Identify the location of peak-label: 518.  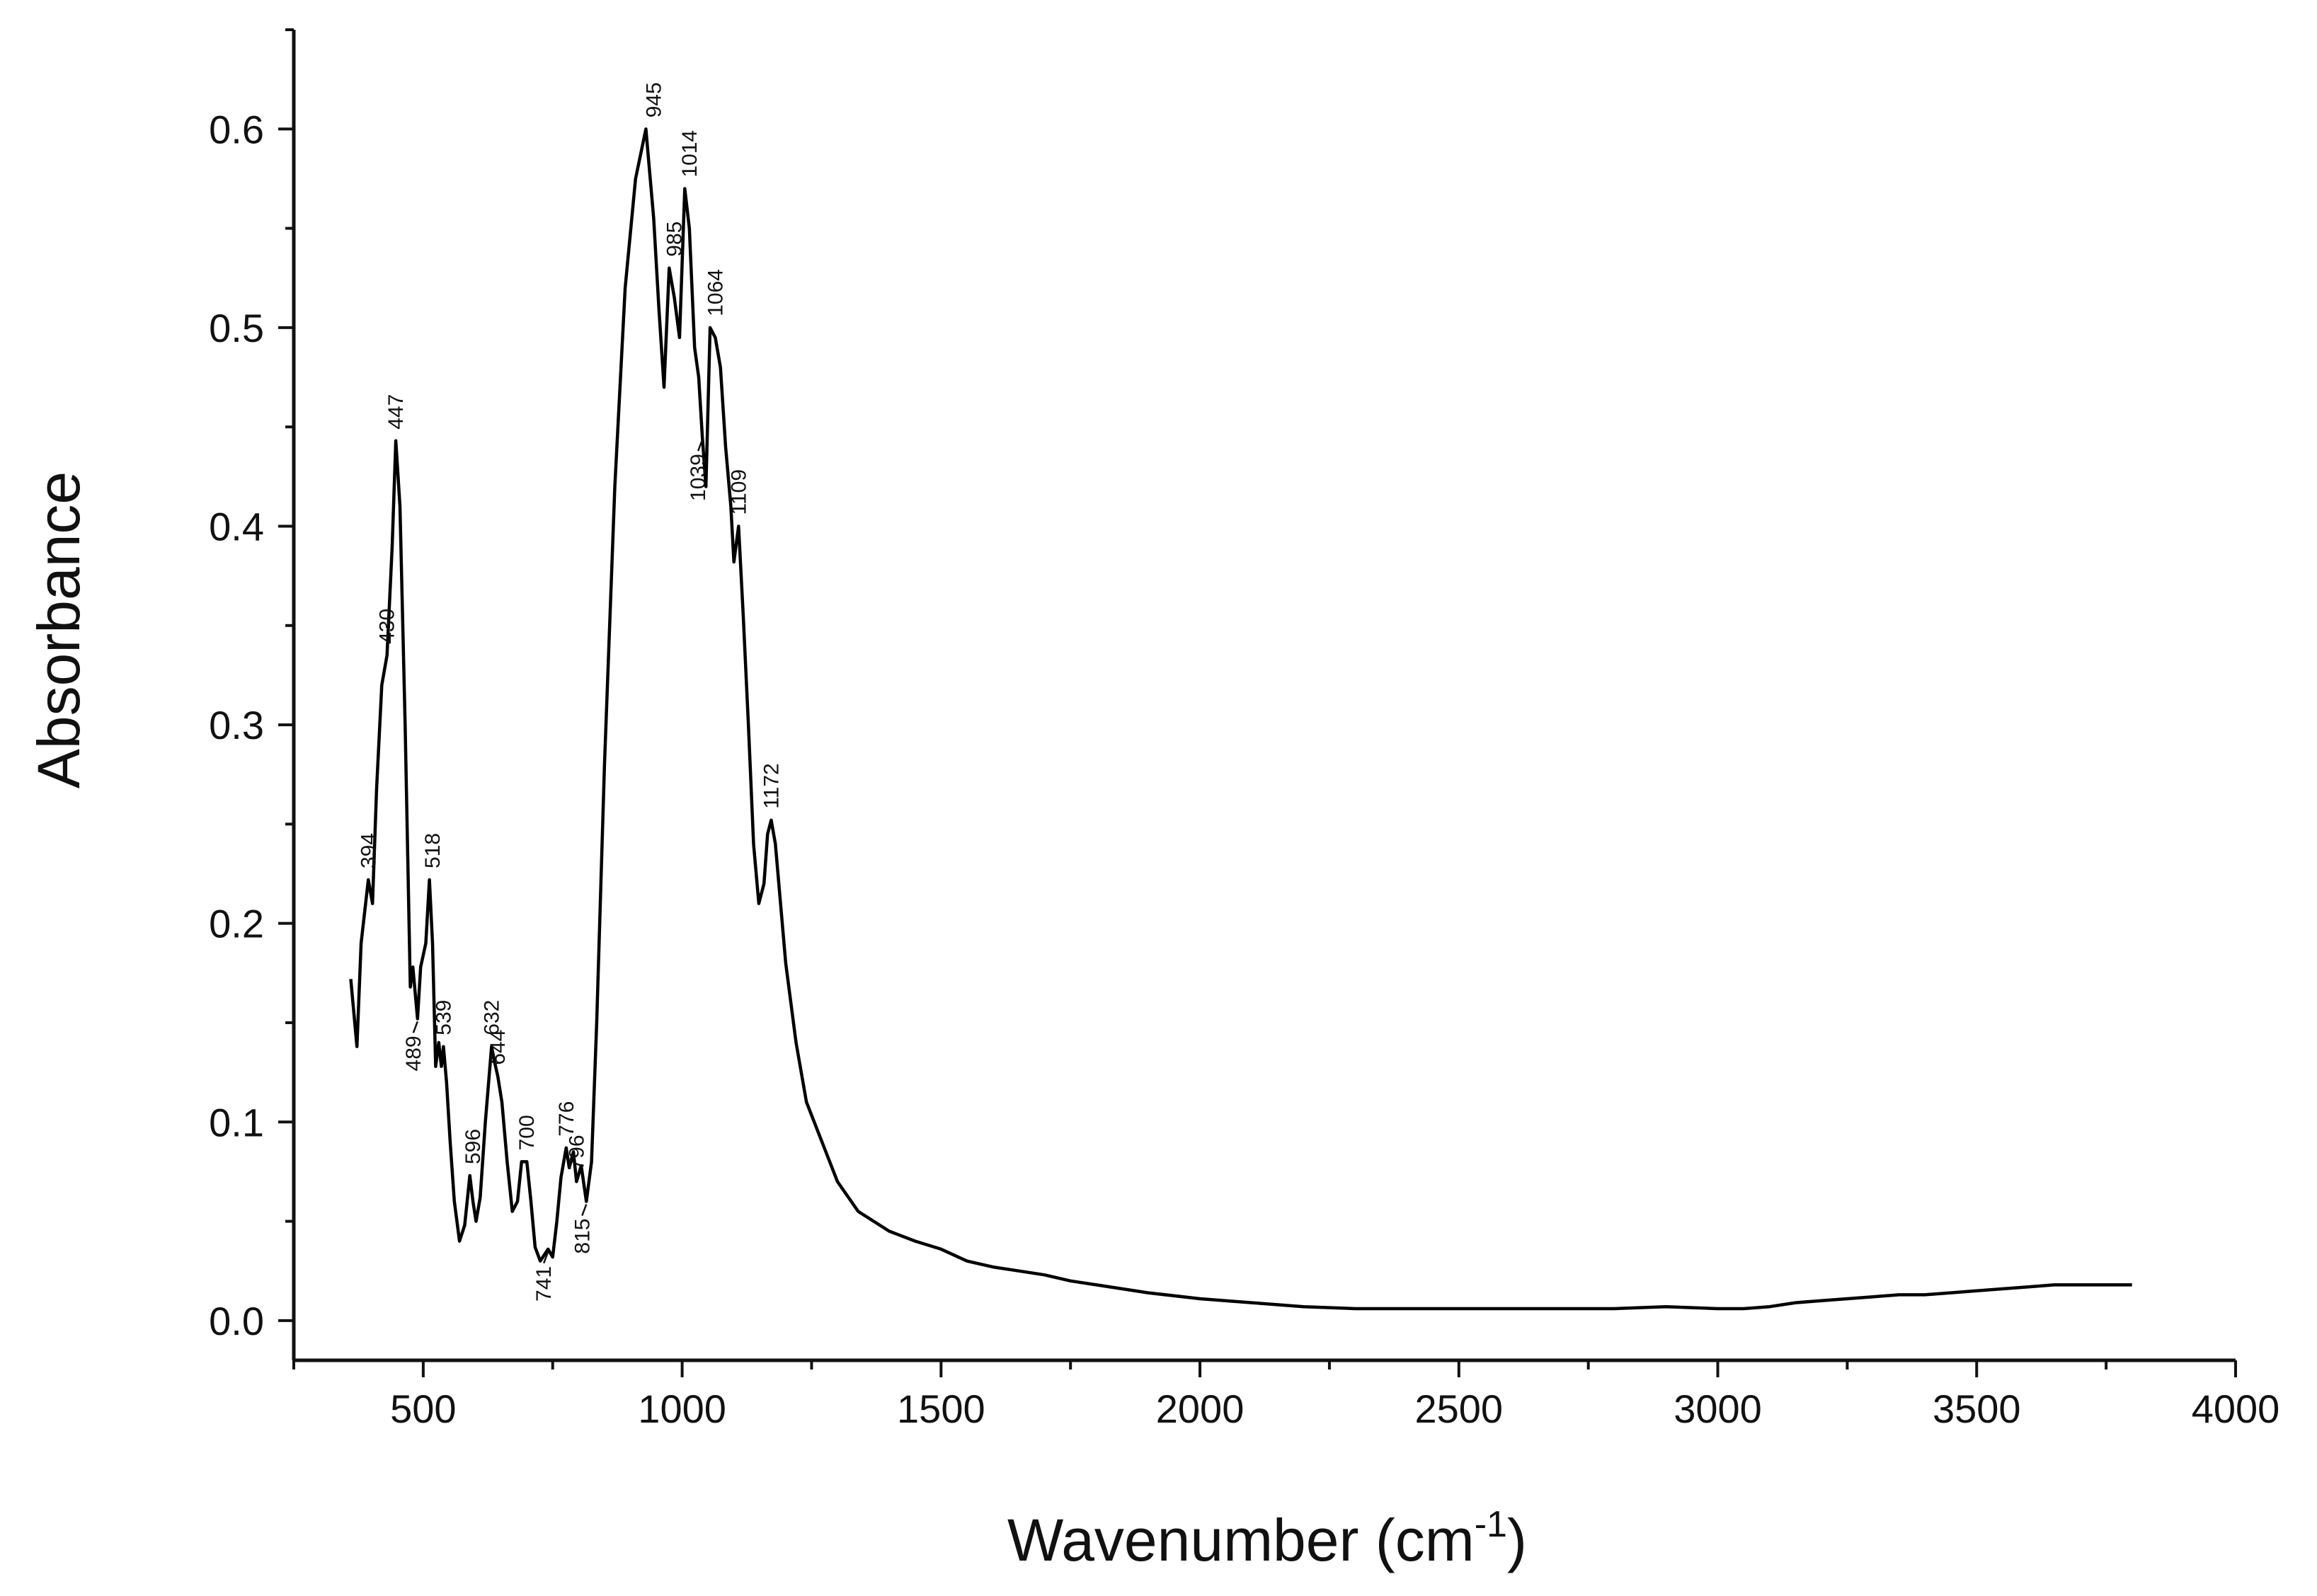
(433, 850).